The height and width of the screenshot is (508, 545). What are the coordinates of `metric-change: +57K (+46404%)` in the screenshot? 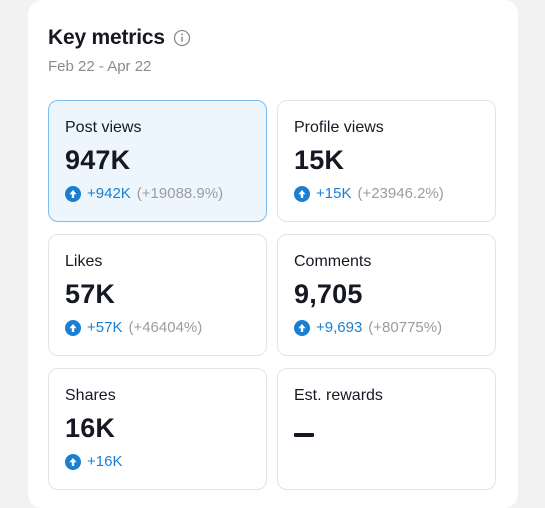 It's located at (157, 327).